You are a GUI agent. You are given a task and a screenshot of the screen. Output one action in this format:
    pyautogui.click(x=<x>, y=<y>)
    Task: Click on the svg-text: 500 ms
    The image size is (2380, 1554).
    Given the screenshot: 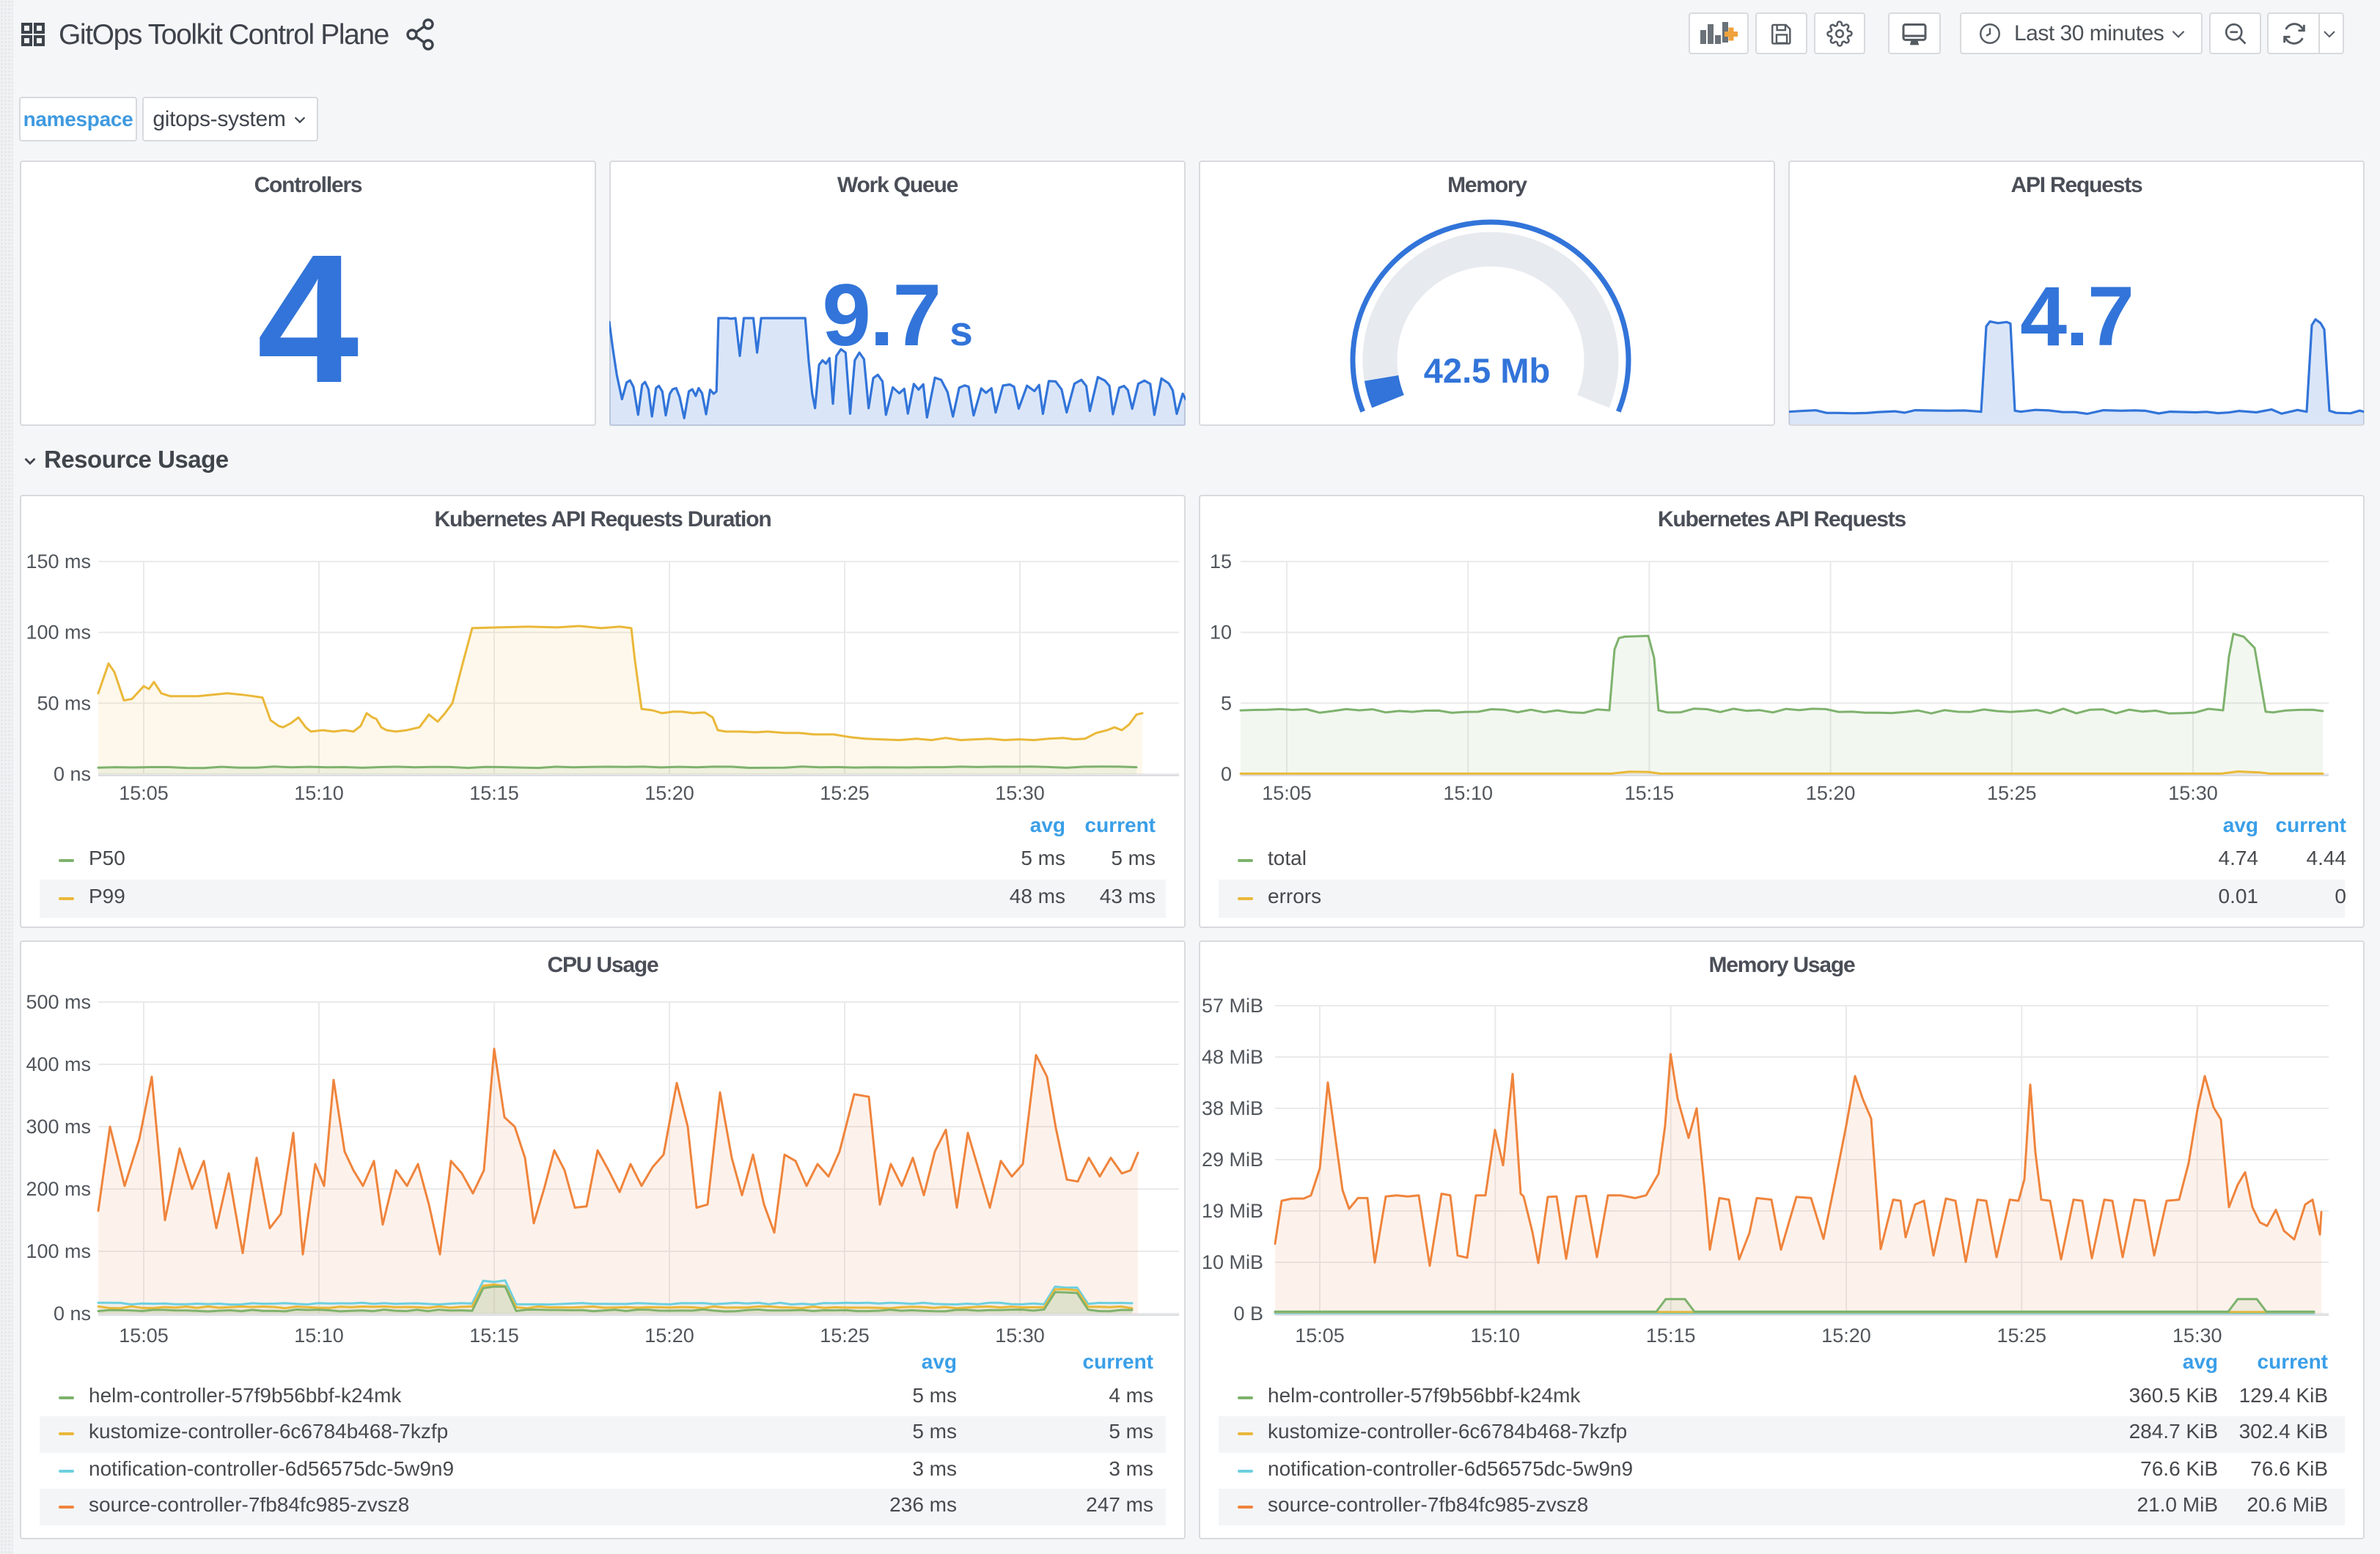 What is the action you would take?
    pyautogui.click(x=58, y=1002)
    